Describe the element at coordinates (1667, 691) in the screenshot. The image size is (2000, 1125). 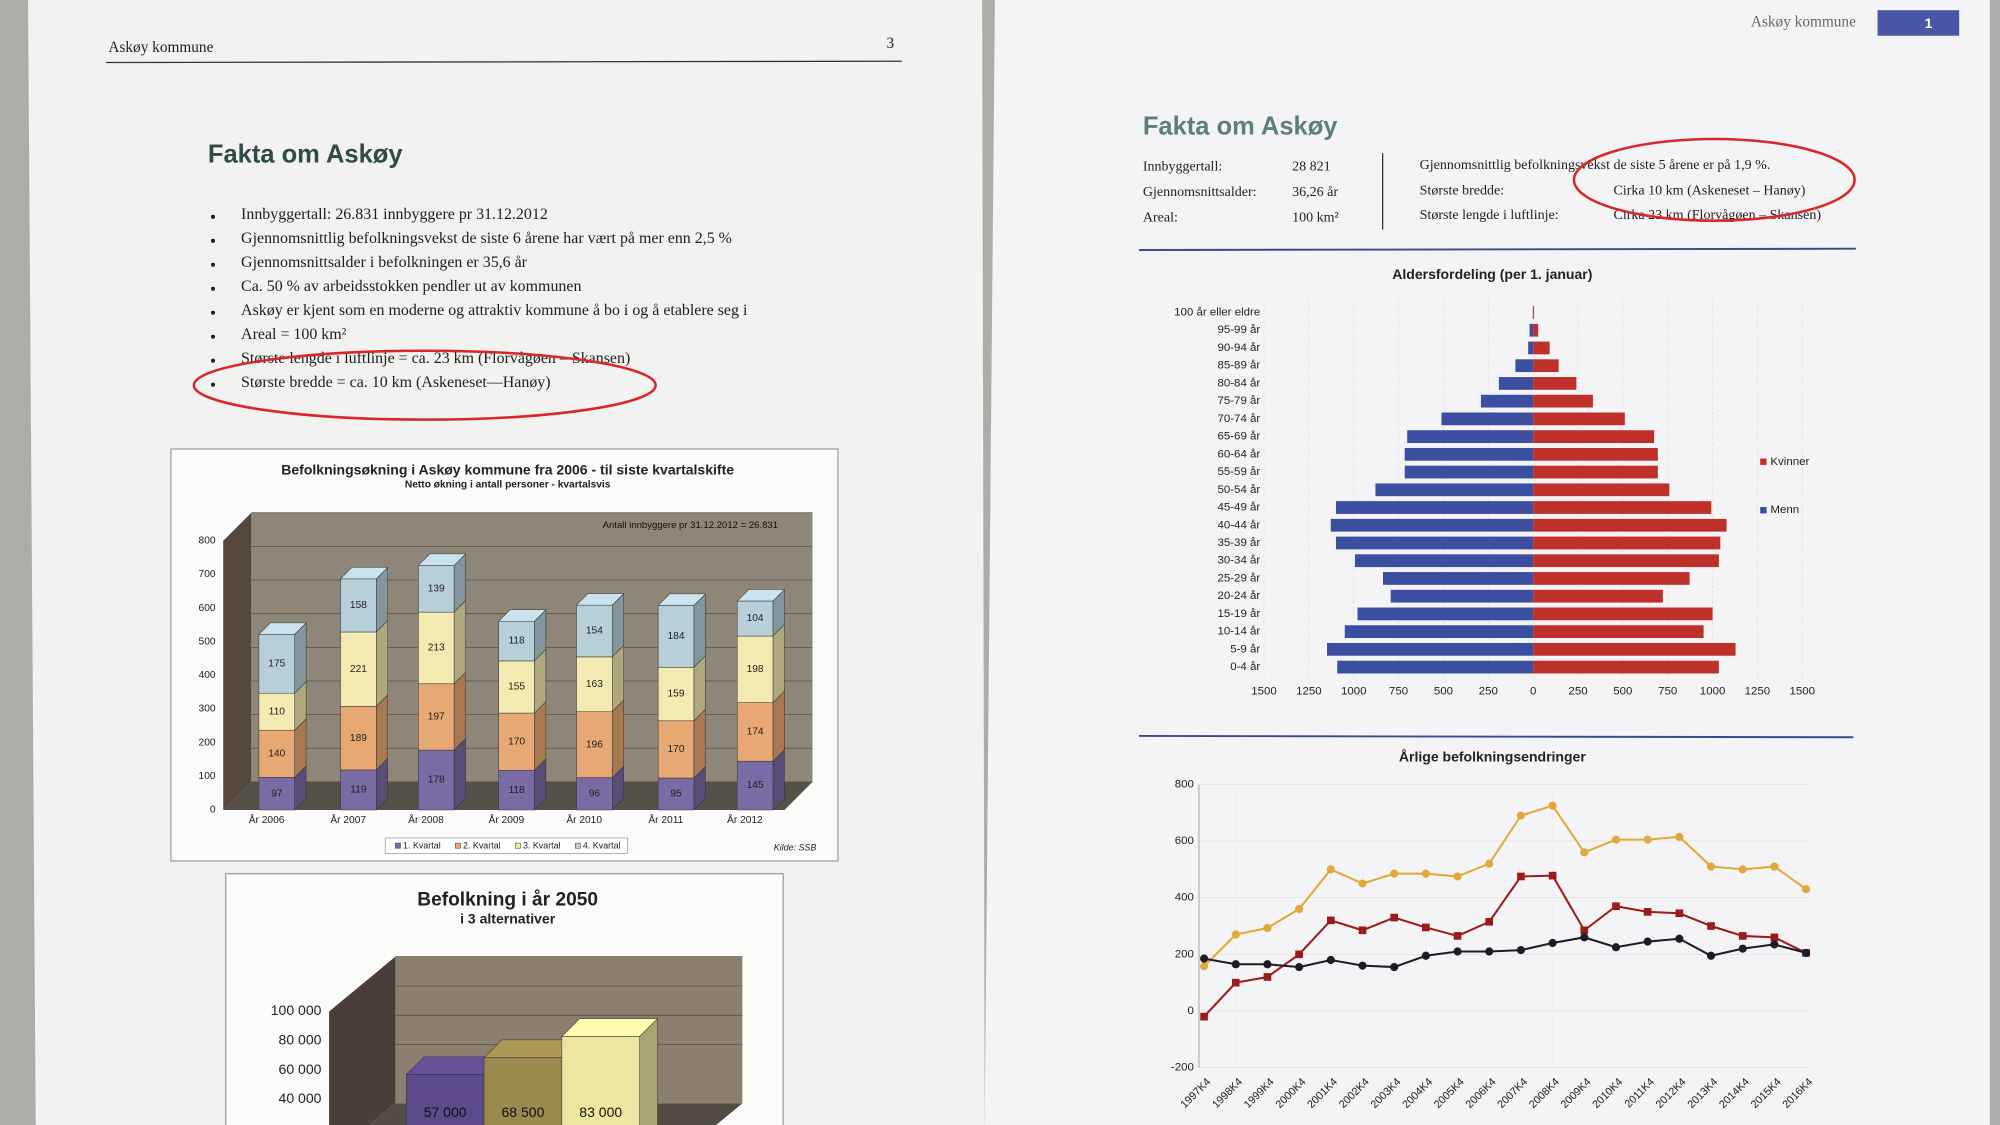
I see `x-tick-label: 750` at that location.